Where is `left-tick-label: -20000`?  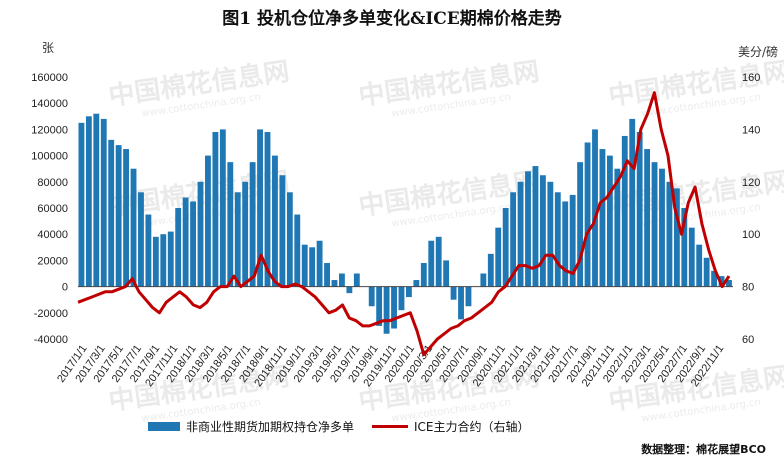 left-tick-label: -20000 is located at coordinates (51, 314).